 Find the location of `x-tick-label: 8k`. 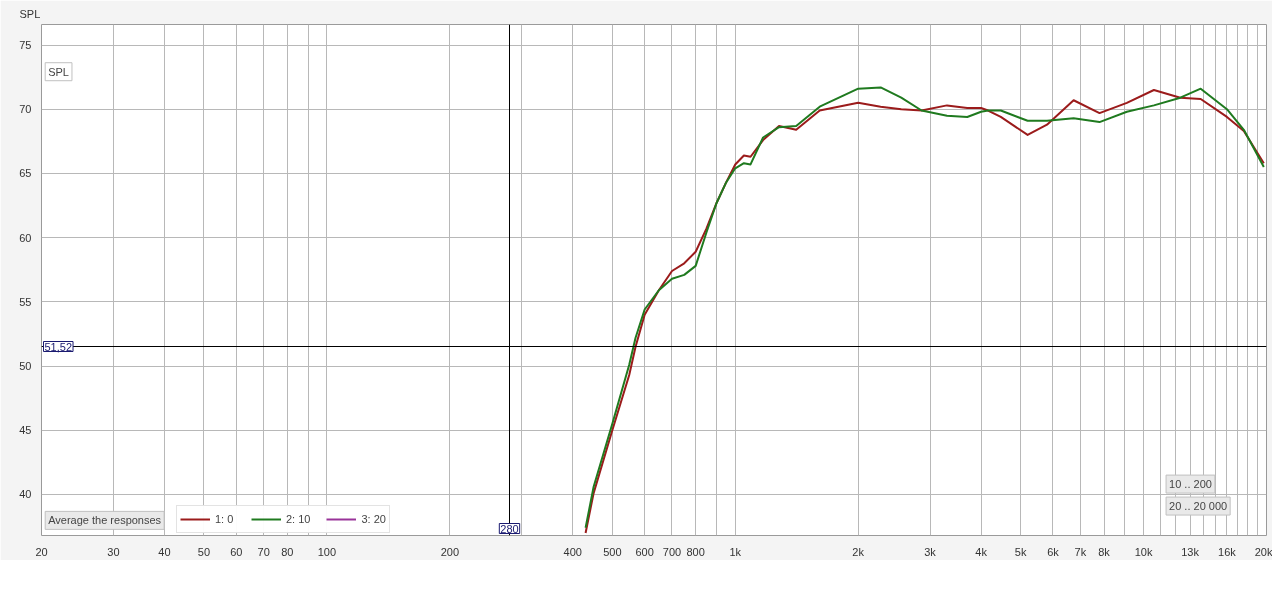

x-tick-label: 8k is located at coordinates (1104, 551).